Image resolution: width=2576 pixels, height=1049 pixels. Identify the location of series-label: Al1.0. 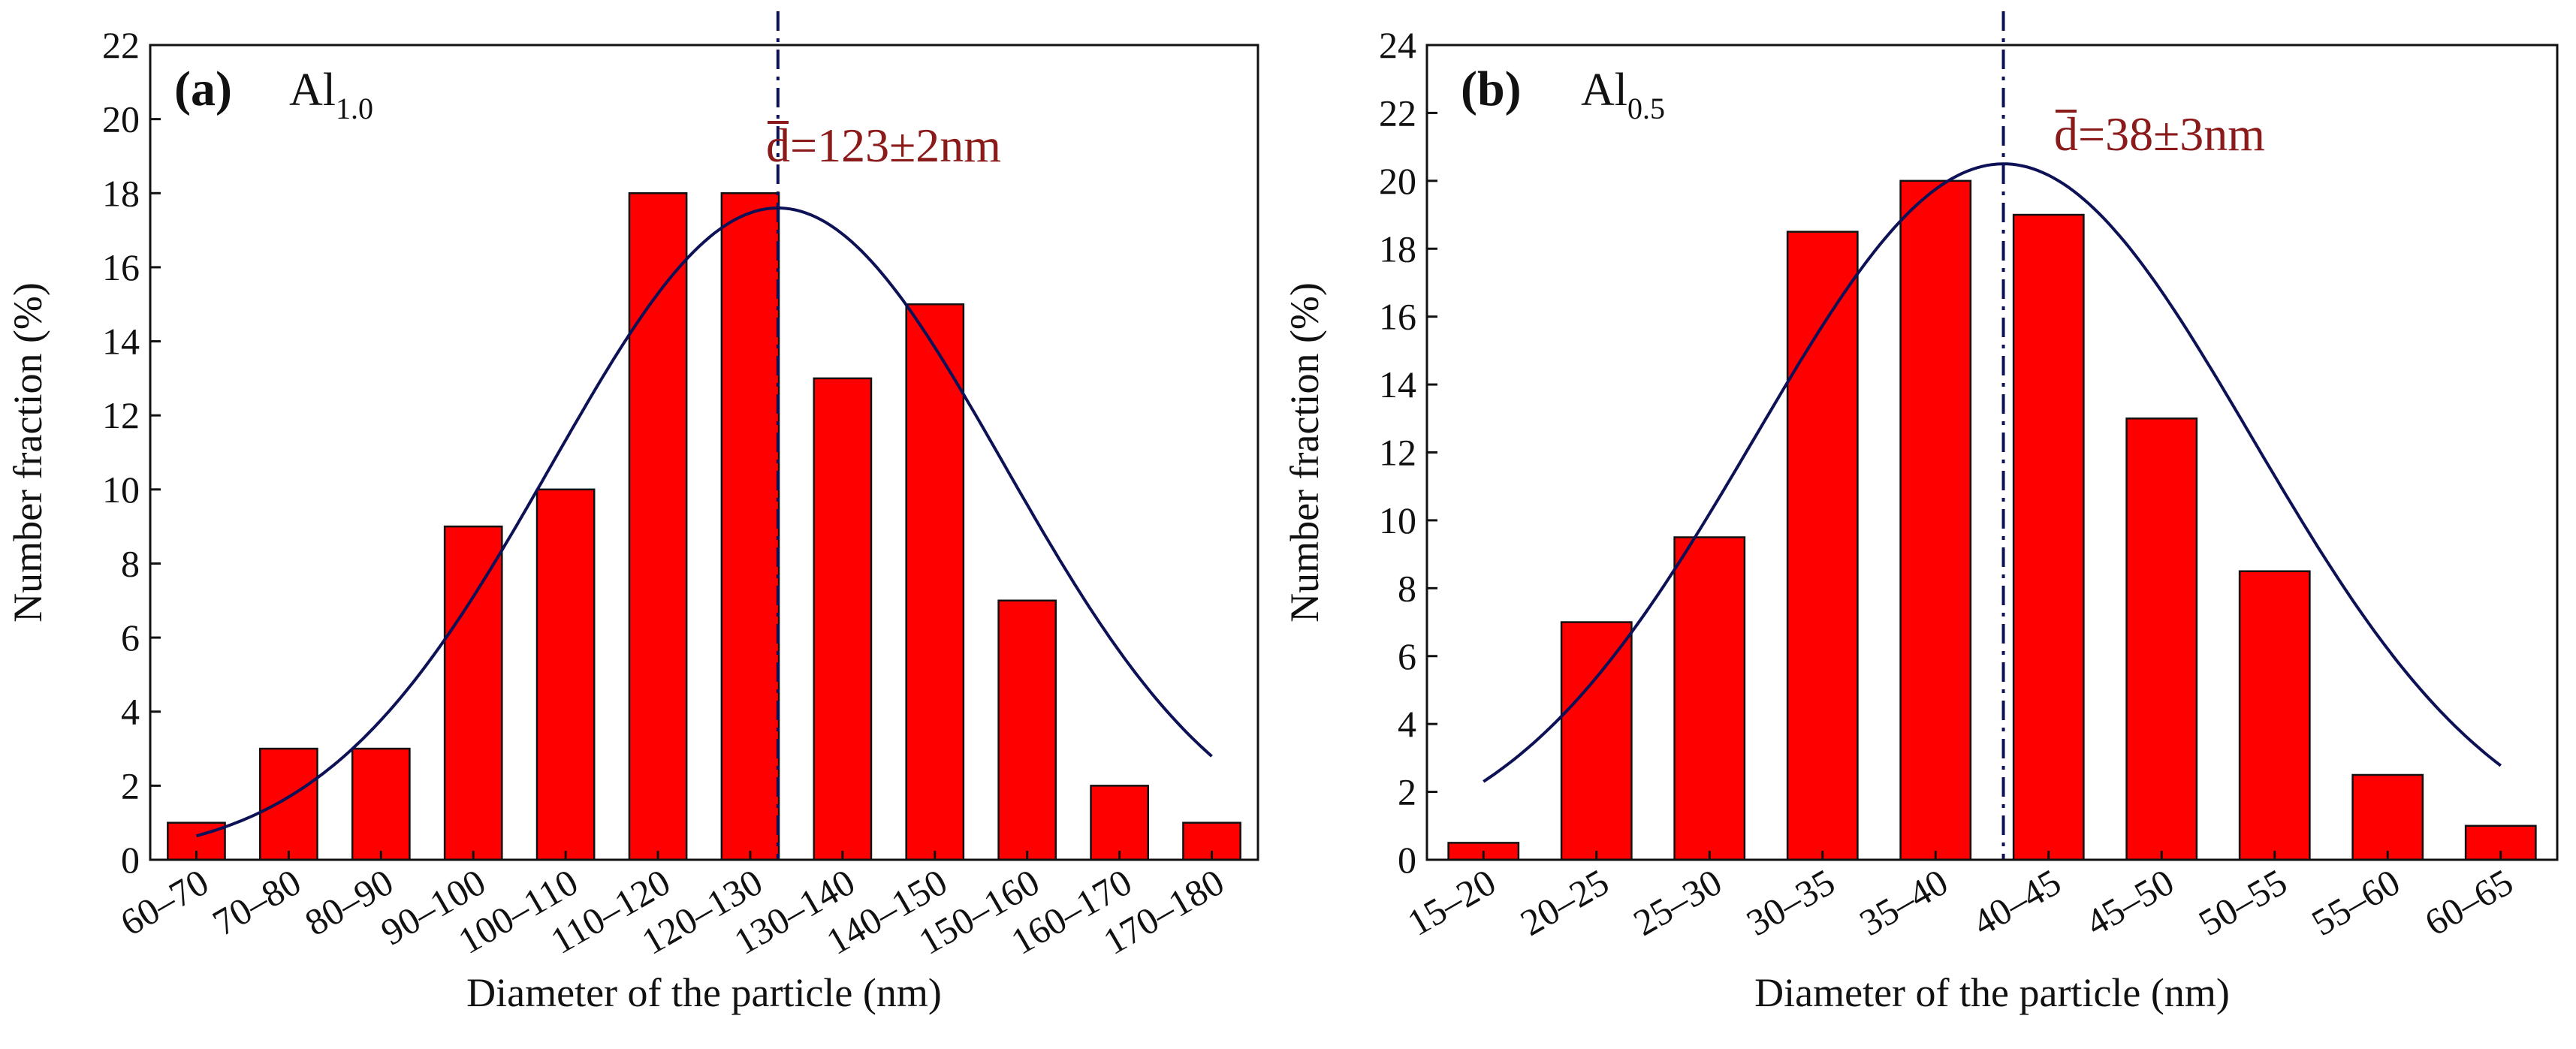
(331, 95).